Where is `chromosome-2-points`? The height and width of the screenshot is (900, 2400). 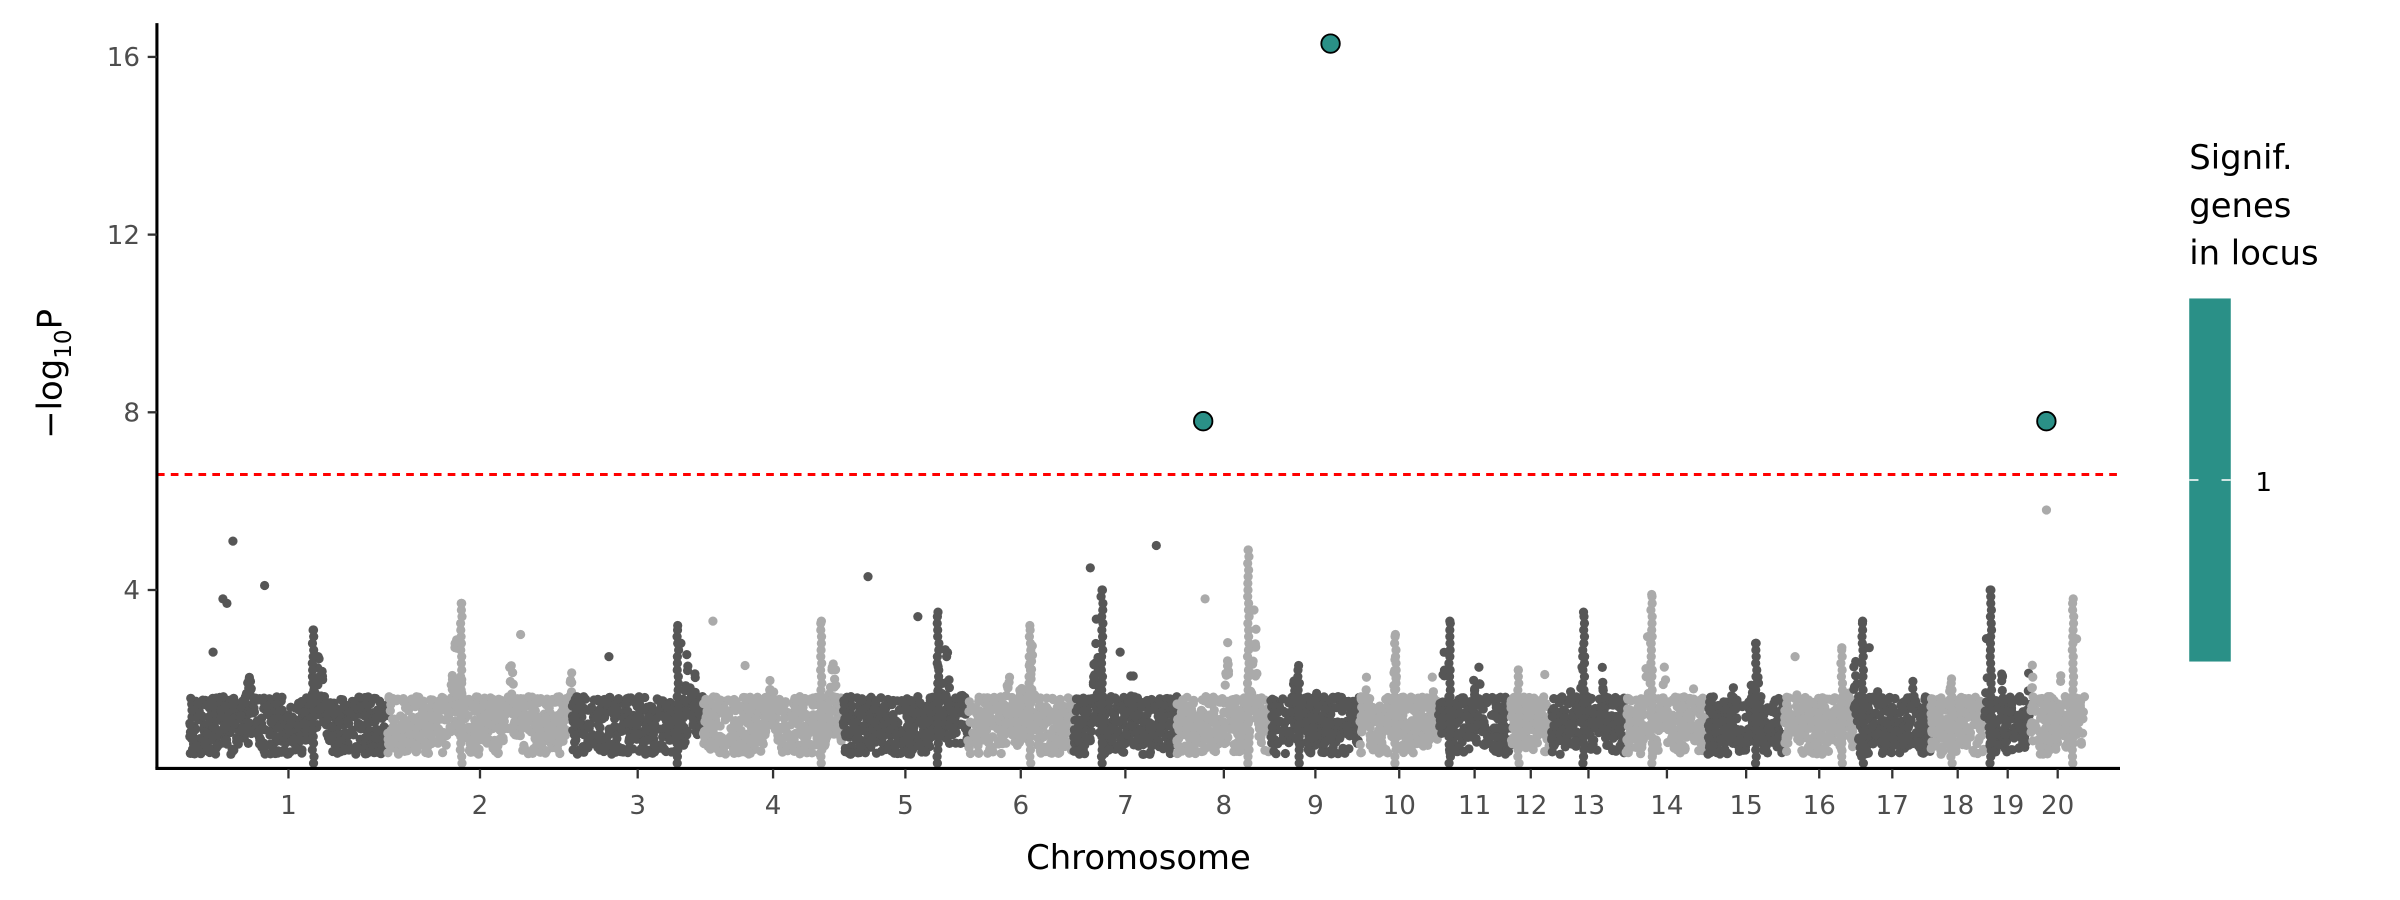
chromosome-2-points is located at coordinates (480, 683).